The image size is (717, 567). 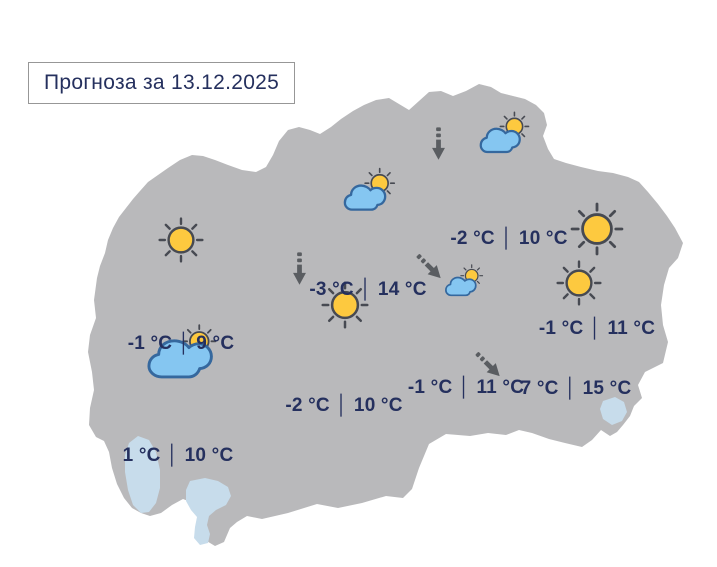 I want to click on temperature-label: -3 °C │ 14 °C, so click(x=367, y=290).